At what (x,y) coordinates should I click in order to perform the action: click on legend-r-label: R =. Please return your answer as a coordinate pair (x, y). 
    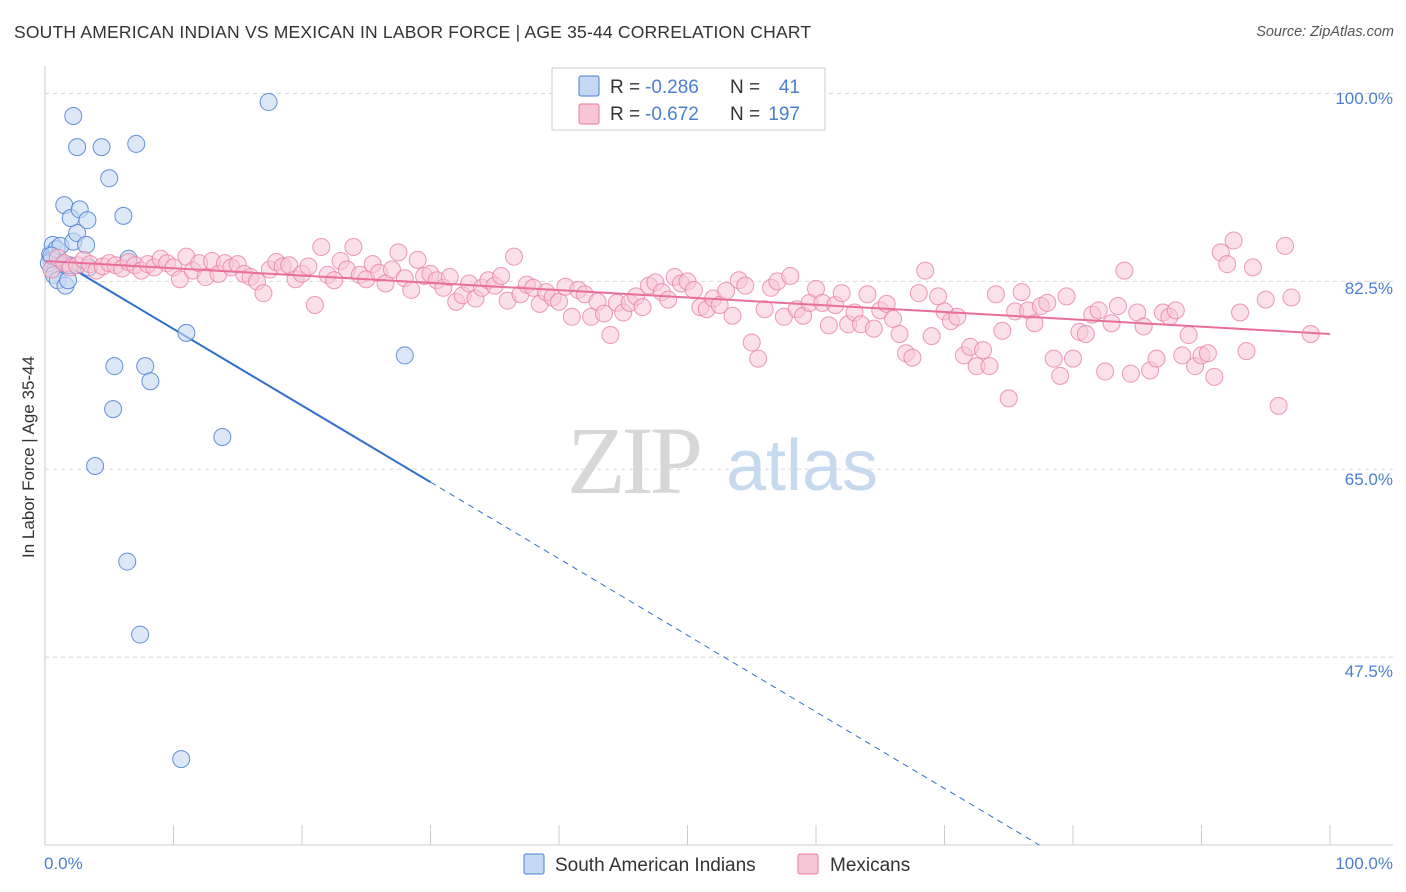
    Looking at the image, I should click on (625, 114).